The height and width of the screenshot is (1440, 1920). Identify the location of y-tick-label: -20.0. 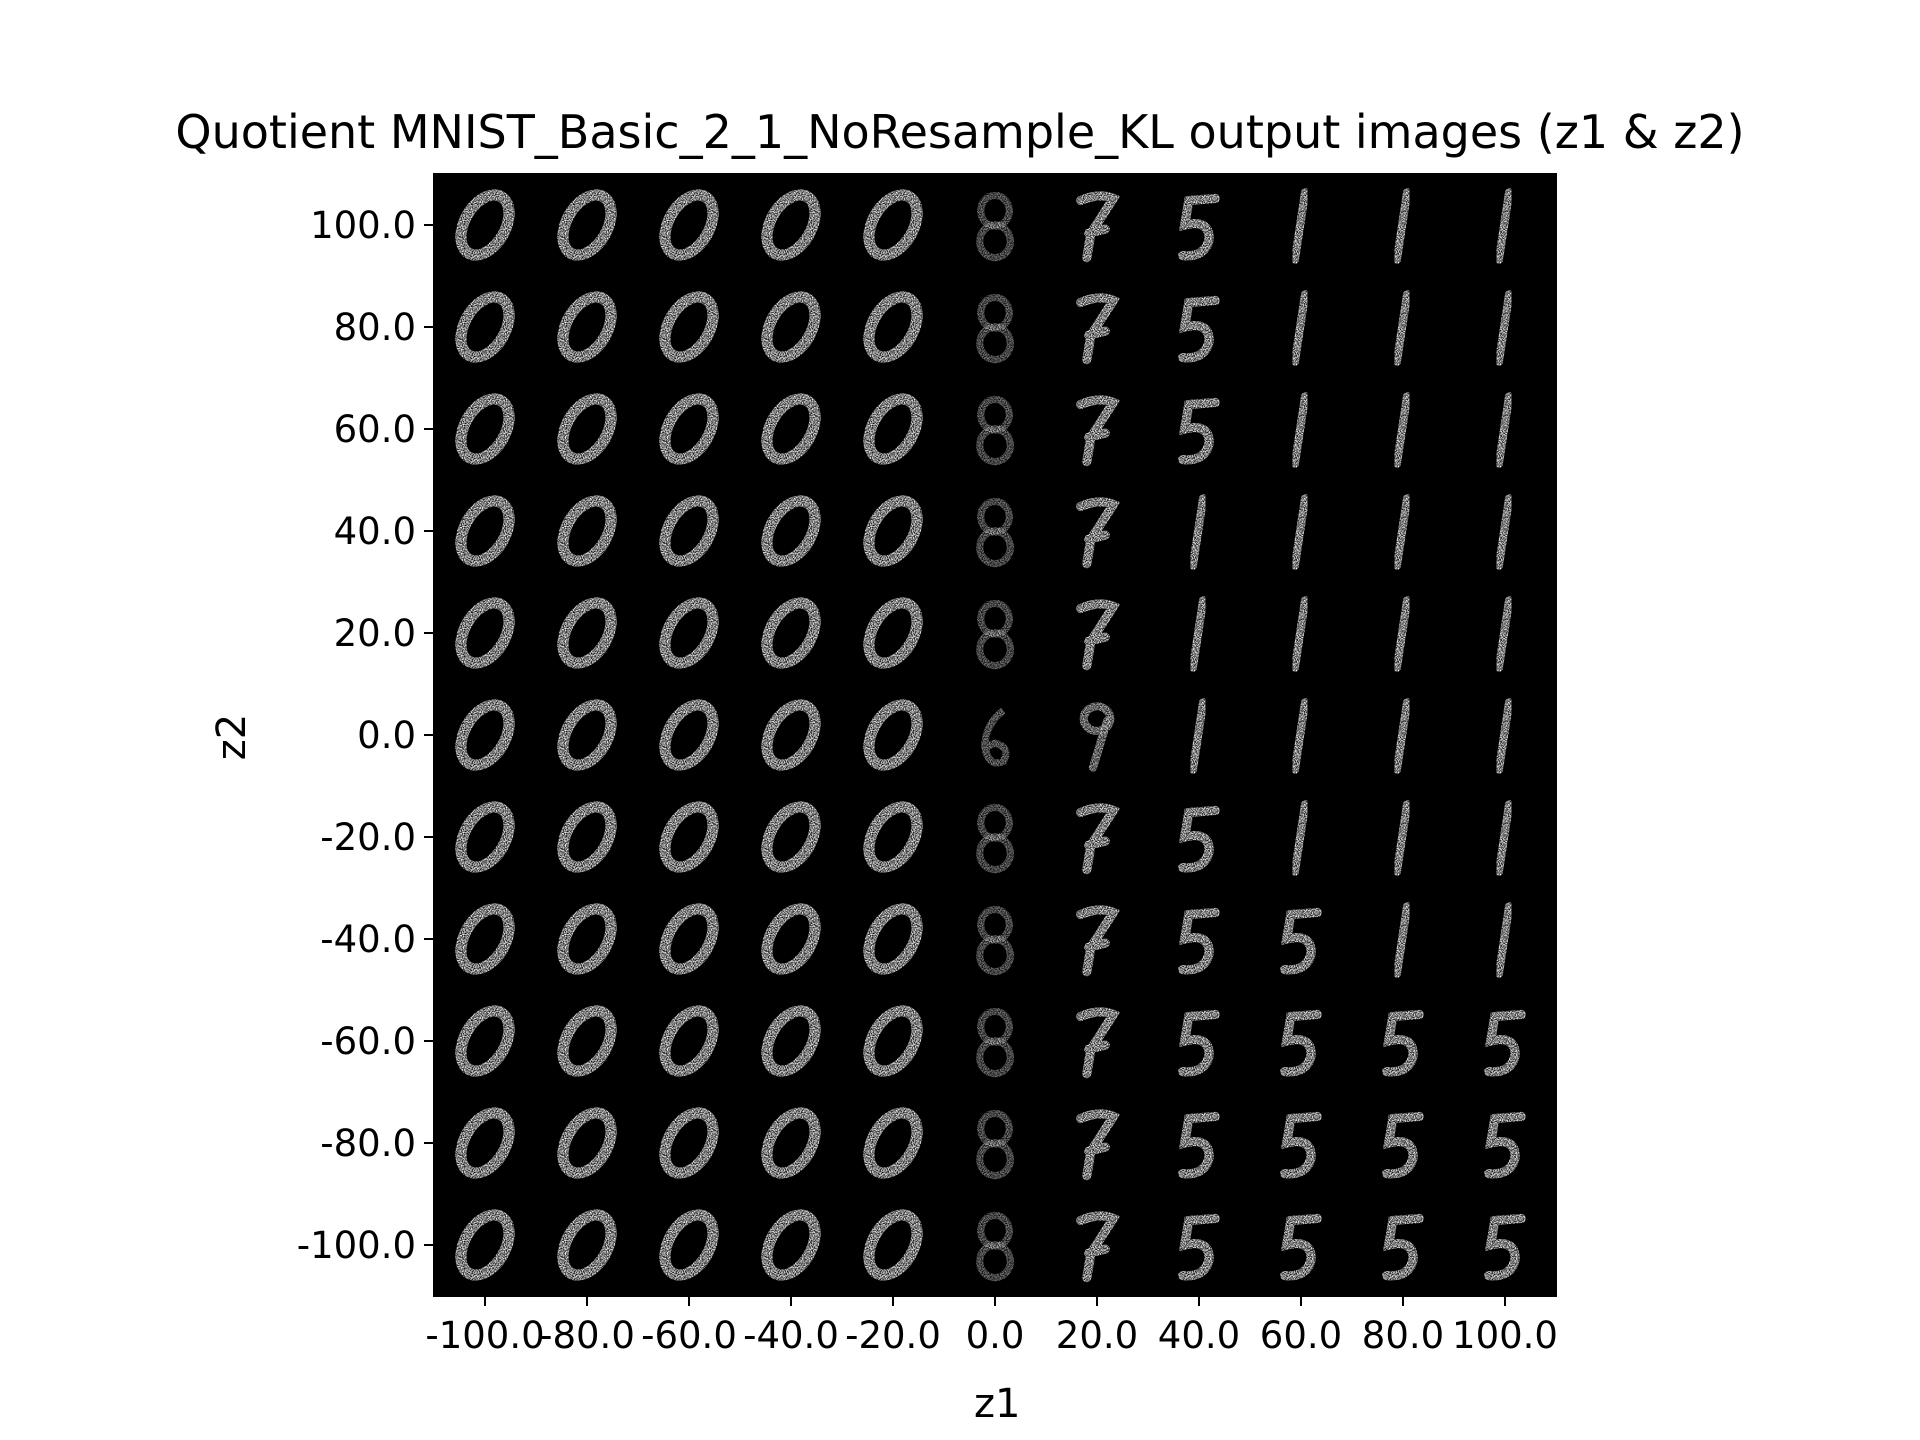
(368, 837).